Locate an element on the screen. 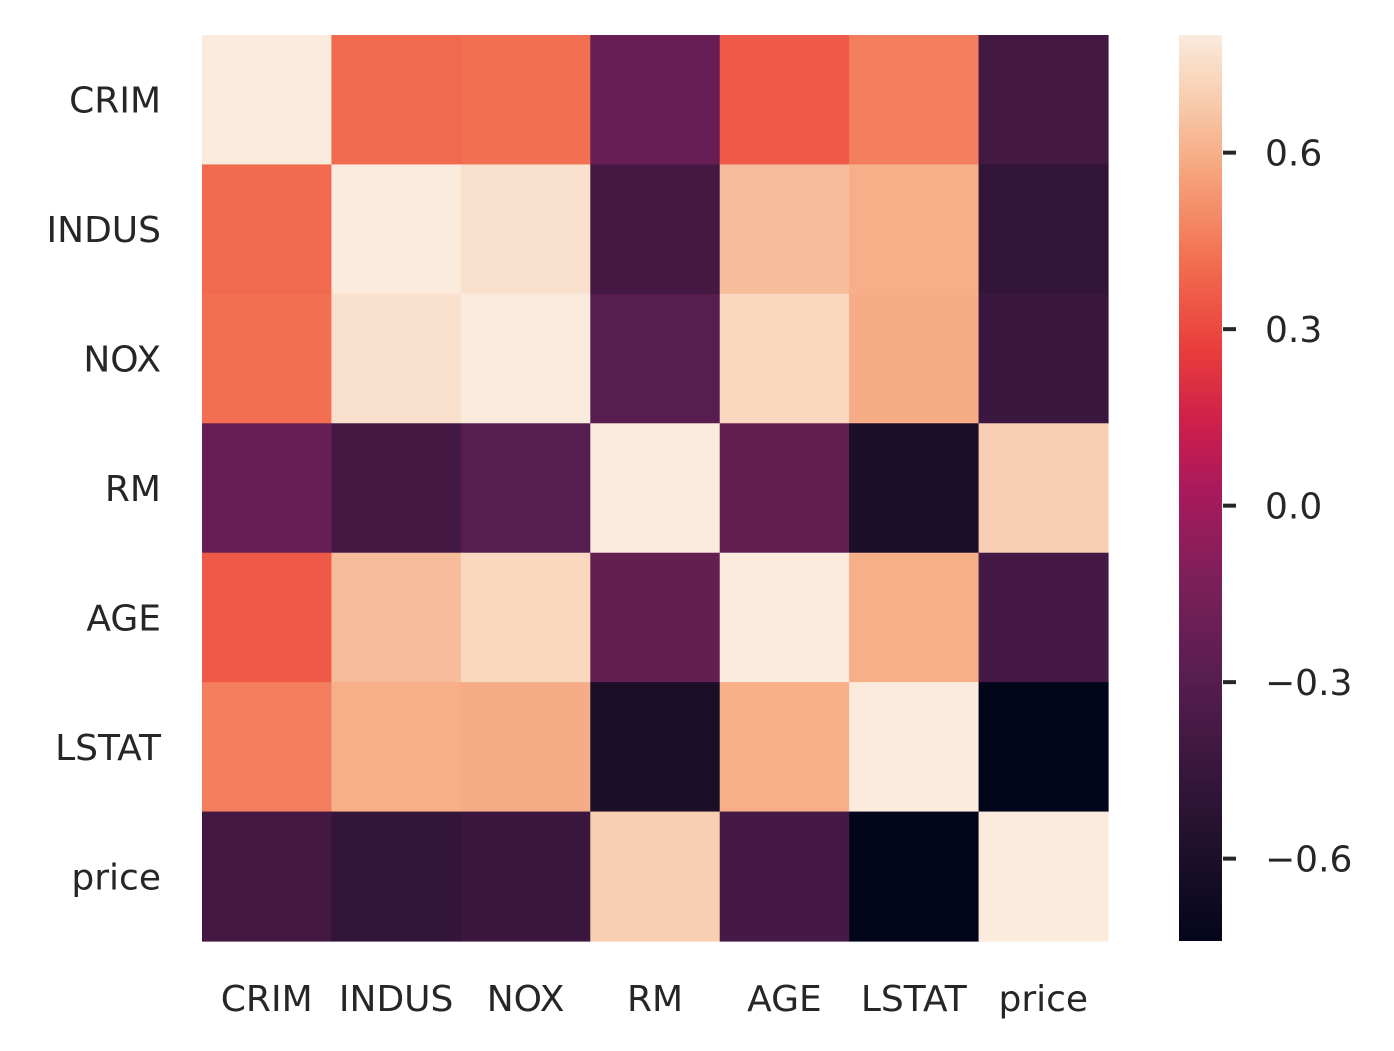 This screenshot has width=1394, height=1051. heatmap-cell-RM-price is located at coordinates (1043, 488).